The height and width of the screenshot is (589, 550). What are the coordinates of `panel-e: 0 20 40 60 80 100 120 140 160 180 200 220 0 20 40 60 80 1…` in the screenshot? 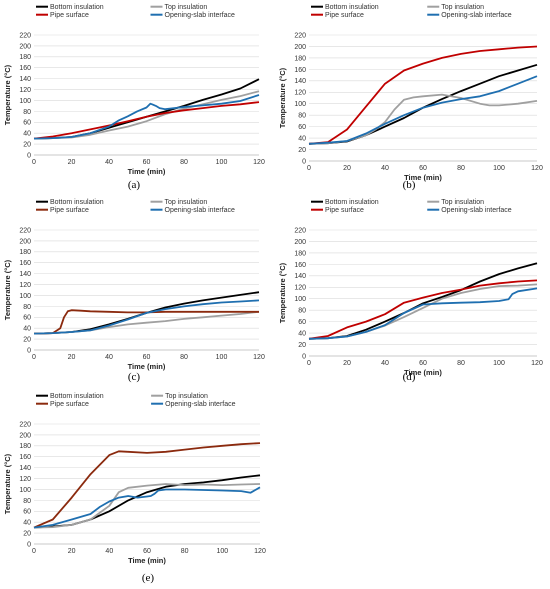 It's located at (134, 479).